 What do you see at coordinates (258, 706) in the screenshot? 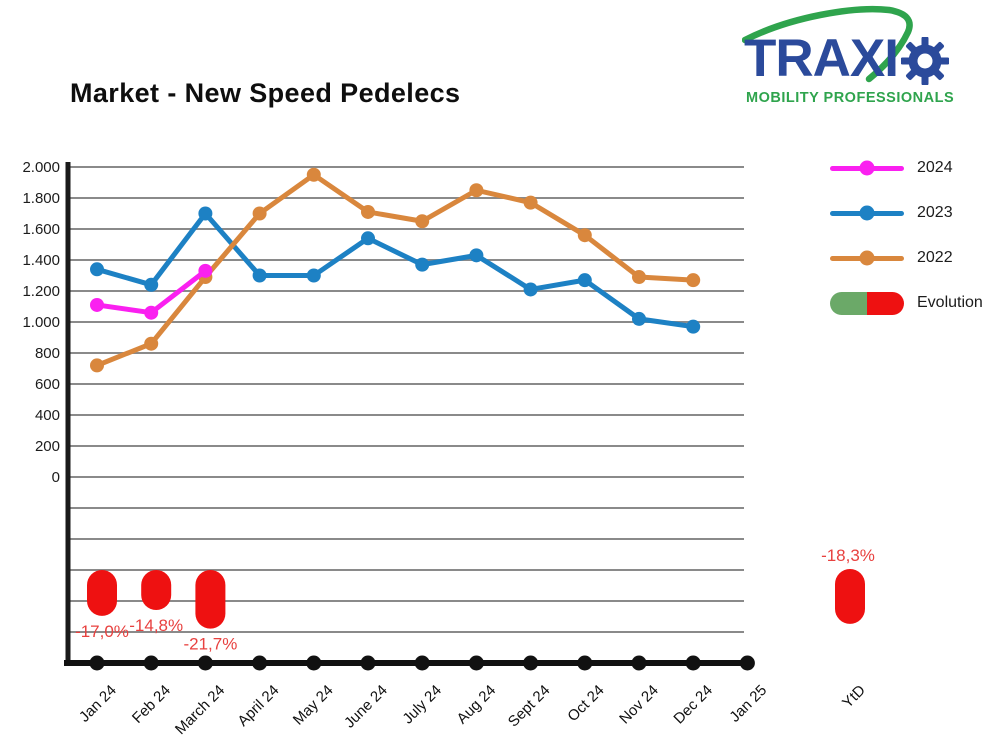
I see `svg-text: April 24` at bounding box center [258, 706].